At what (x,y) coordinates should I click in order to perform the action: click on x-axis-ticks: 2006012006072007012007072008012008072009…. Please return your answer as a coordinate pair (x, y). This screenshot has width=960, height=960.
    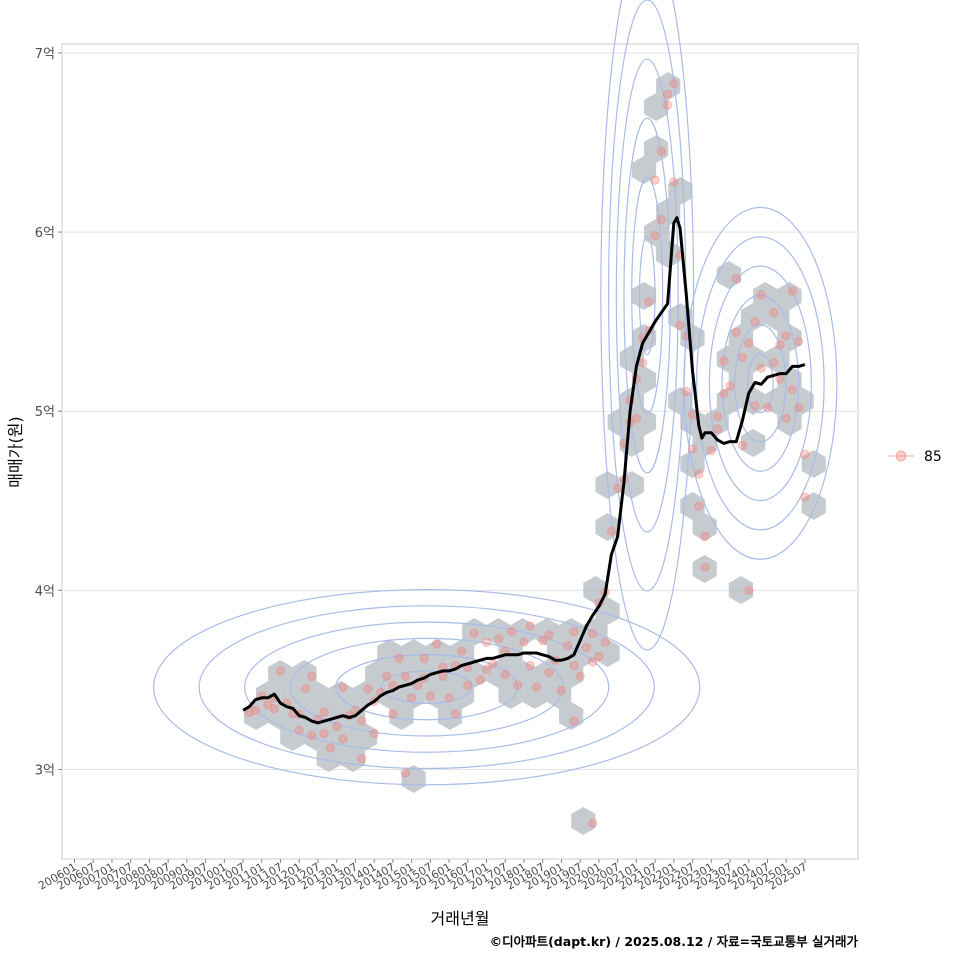
    Looking at the image, I should click on (422, 876).